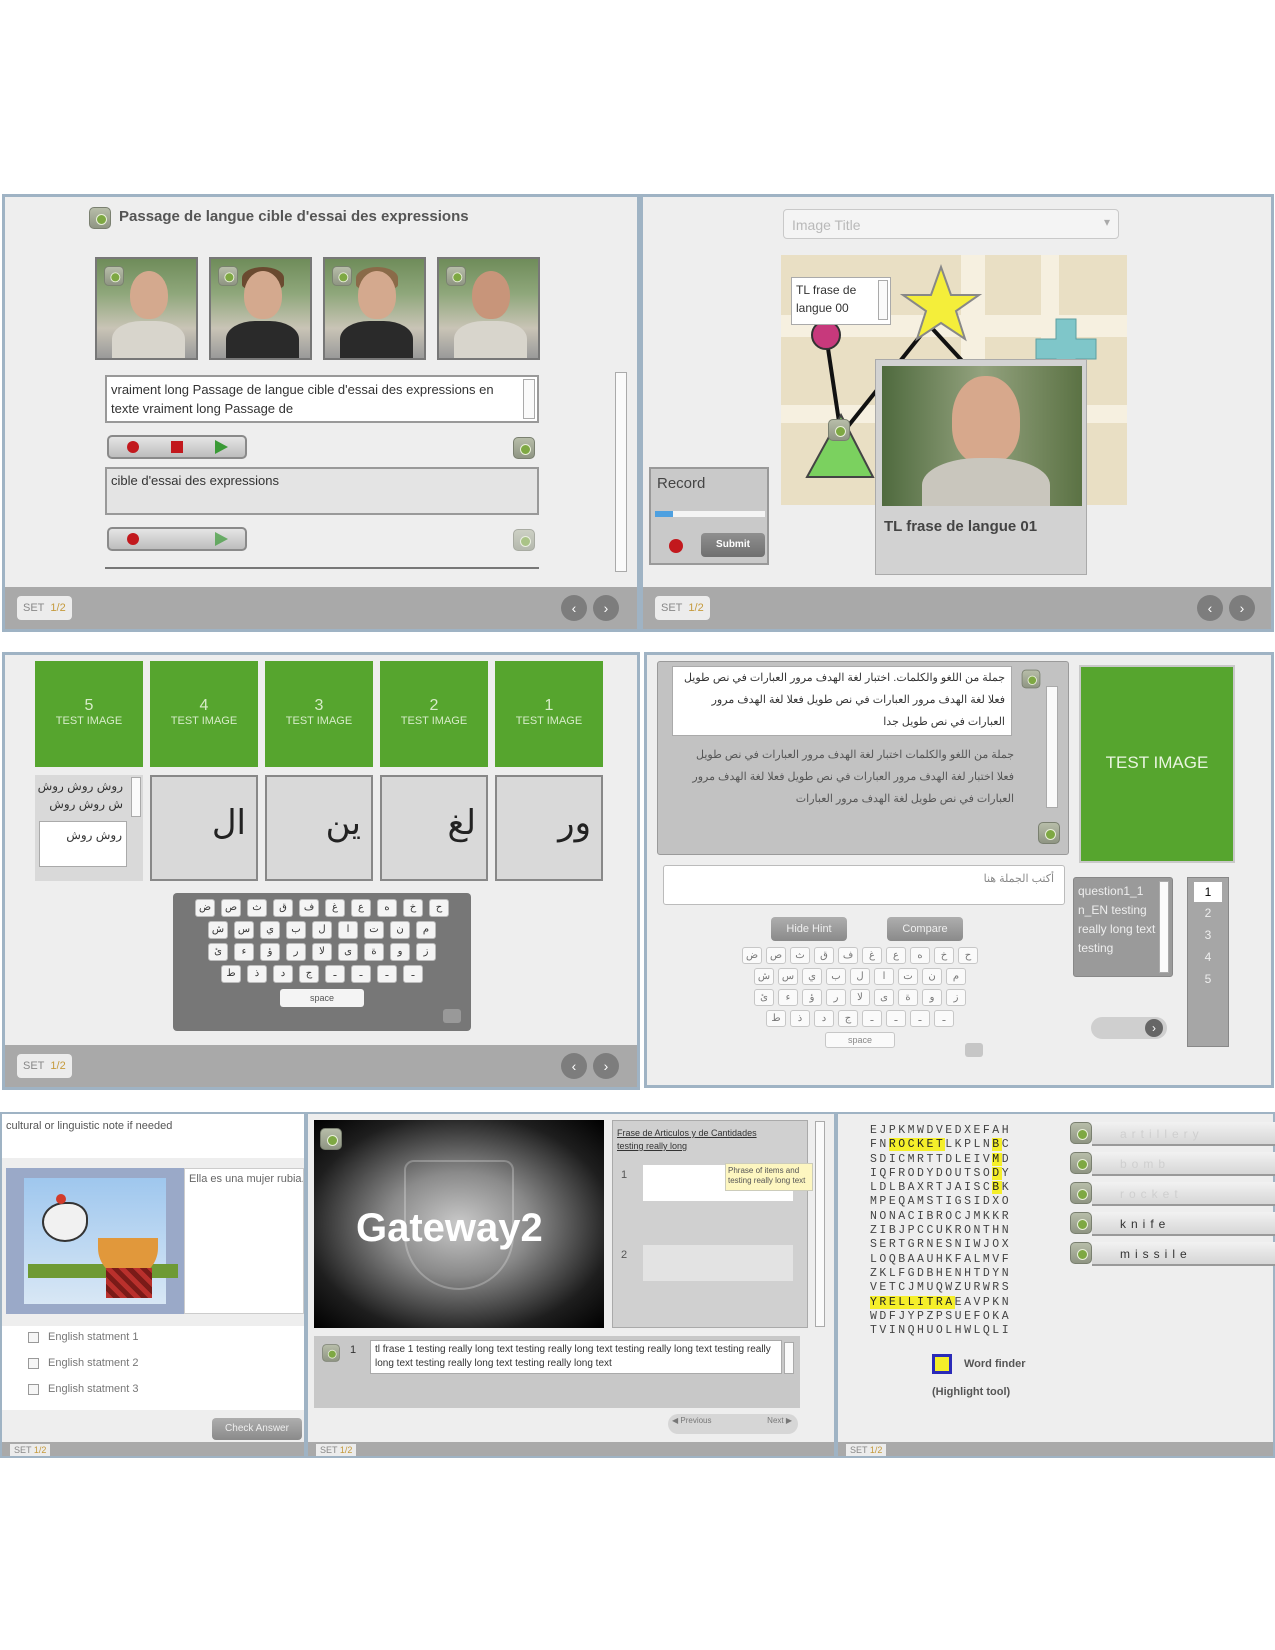 This screenshot has width=1275, height=1650. What do you see at coordinates (1129, 1028) in the screenshot?
I see `next-question-button: ›` at bounding box center [1129, 1028].